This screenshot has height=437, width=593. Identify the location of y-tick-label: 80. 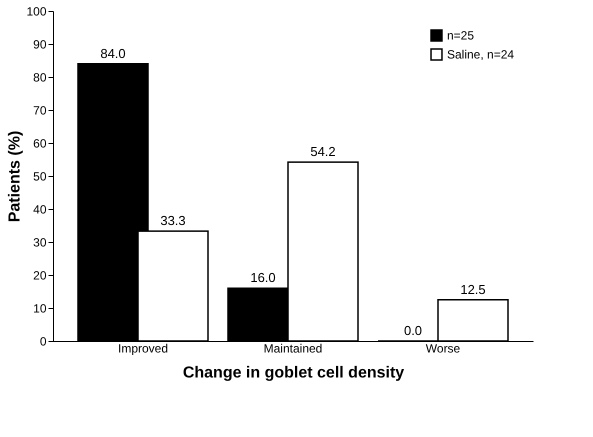
(40, 77).